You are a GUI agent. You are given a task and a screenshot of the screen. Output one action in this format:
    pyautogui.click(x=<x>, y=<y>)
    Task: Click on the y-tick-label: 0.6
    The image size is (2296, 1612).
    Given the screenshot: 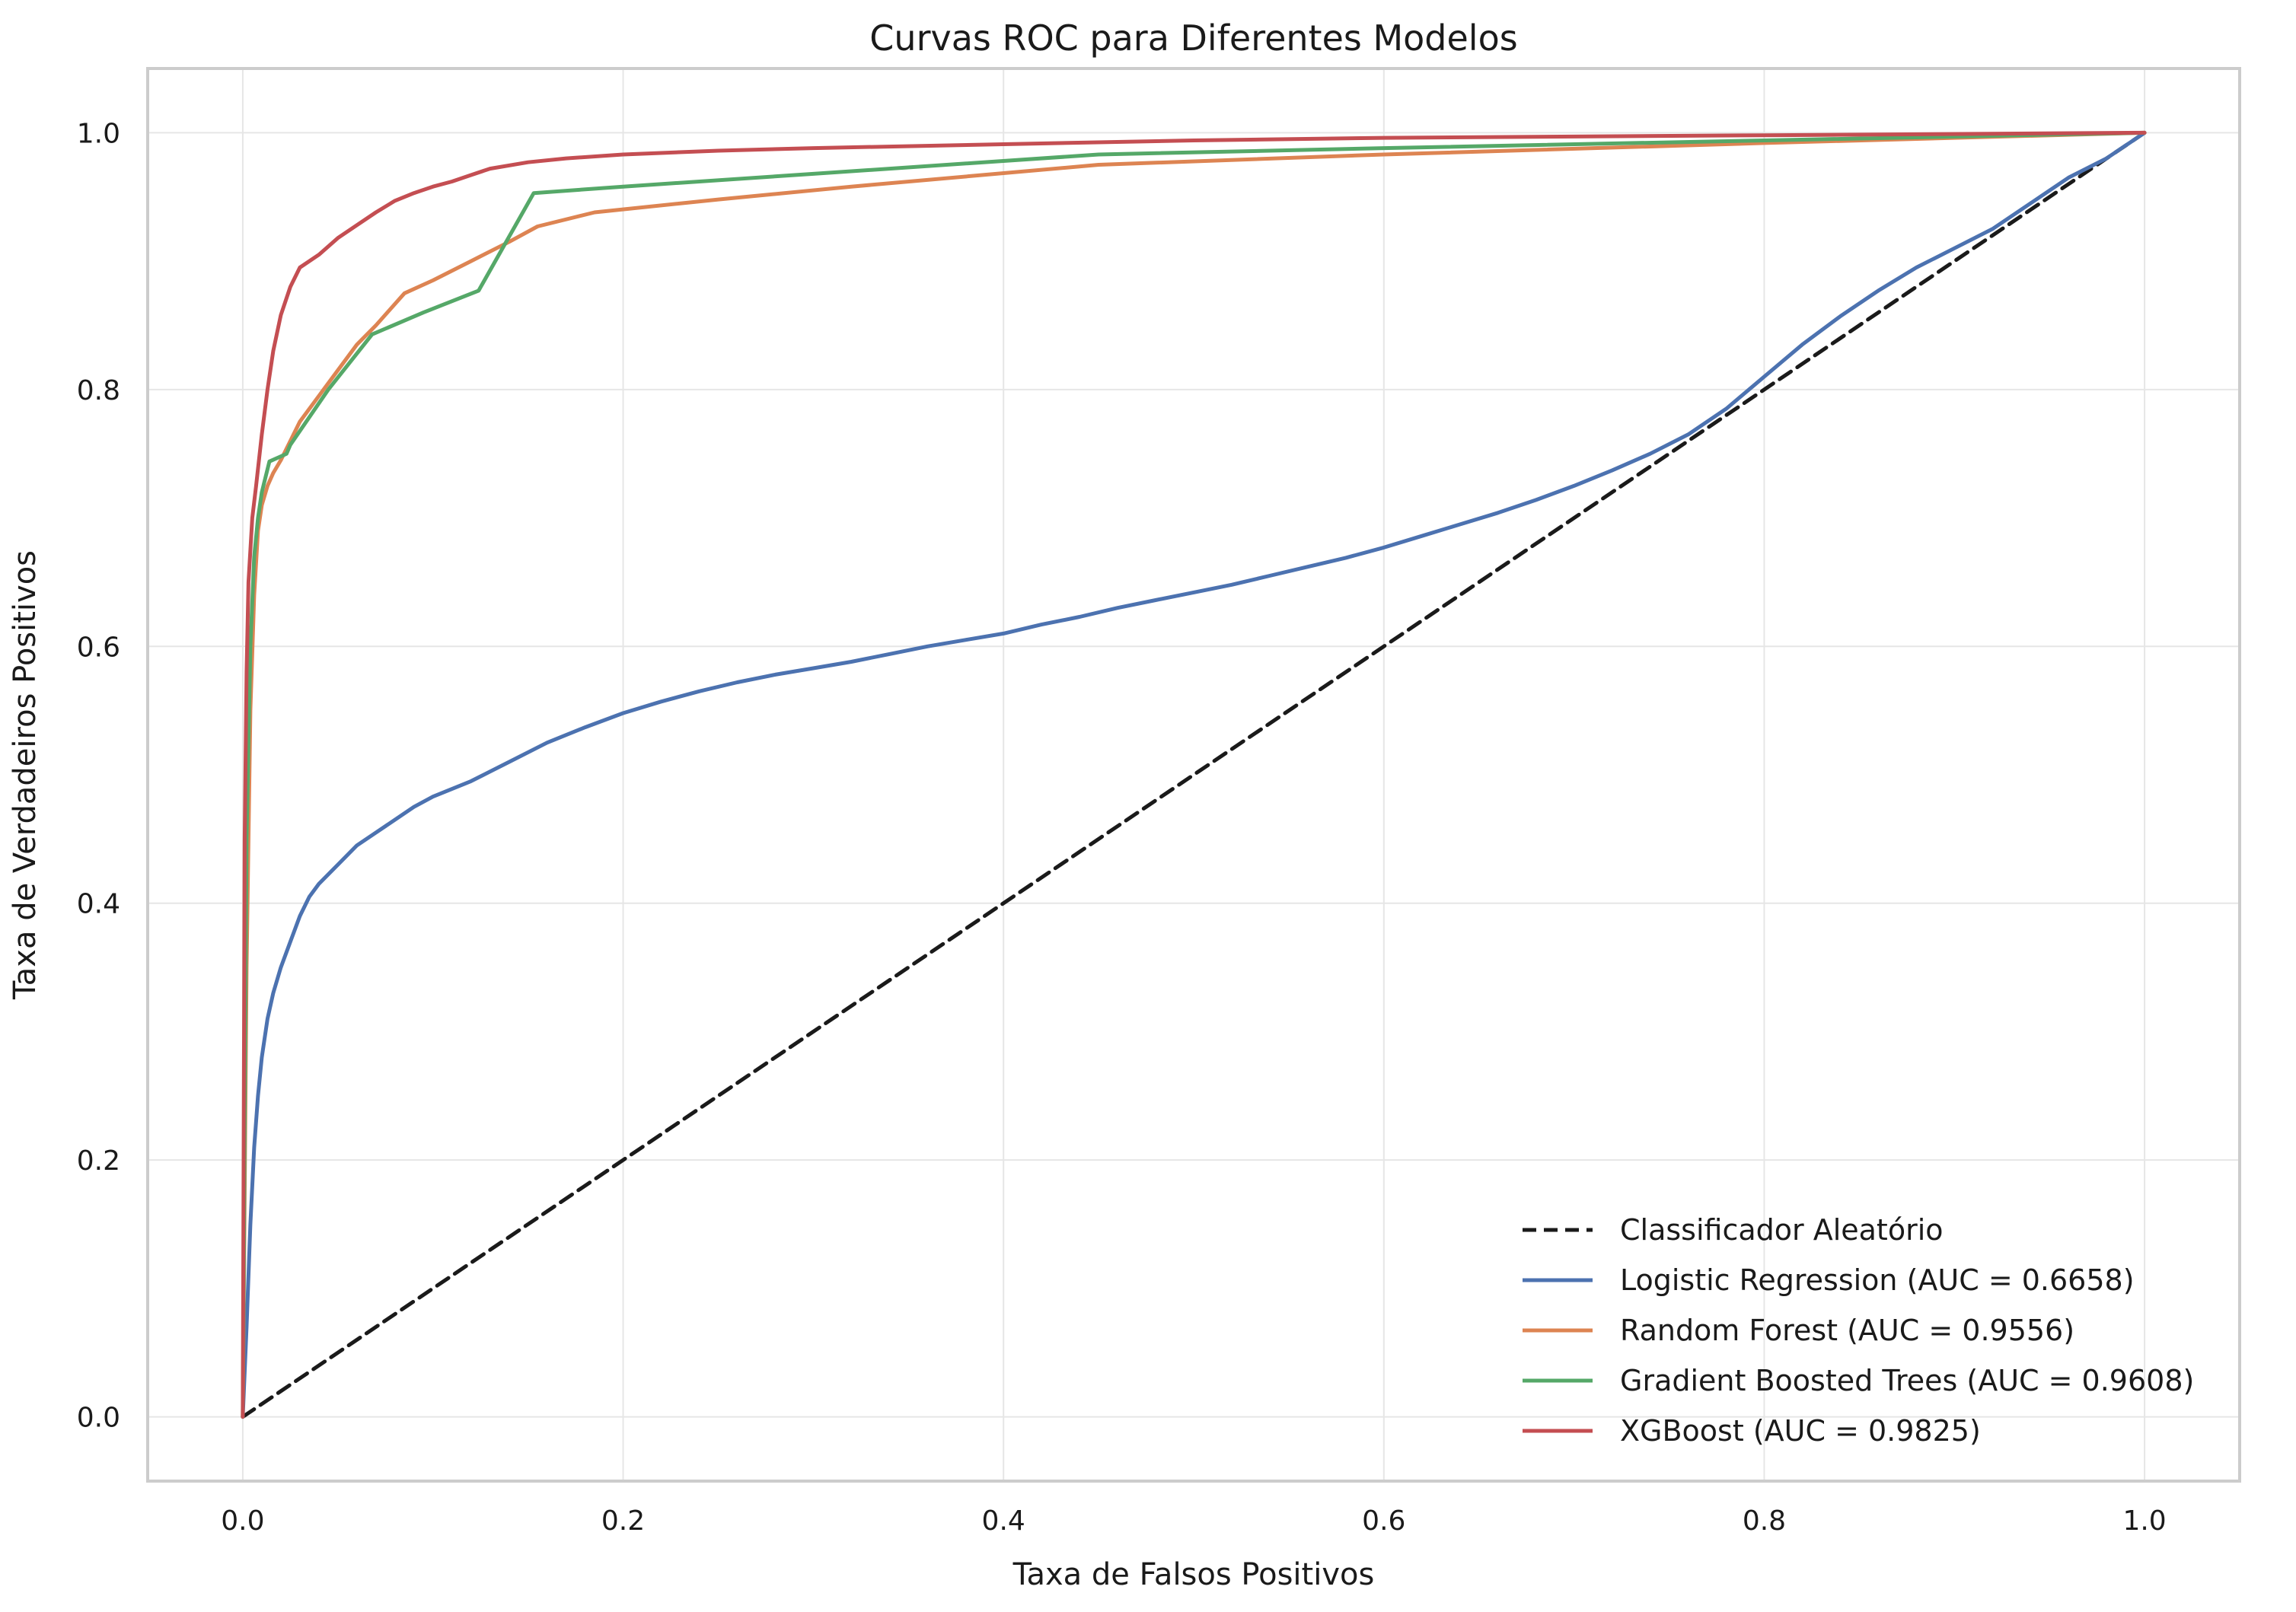 What is the action you would take?
    pyautogui.click(x=99, y=647)
    